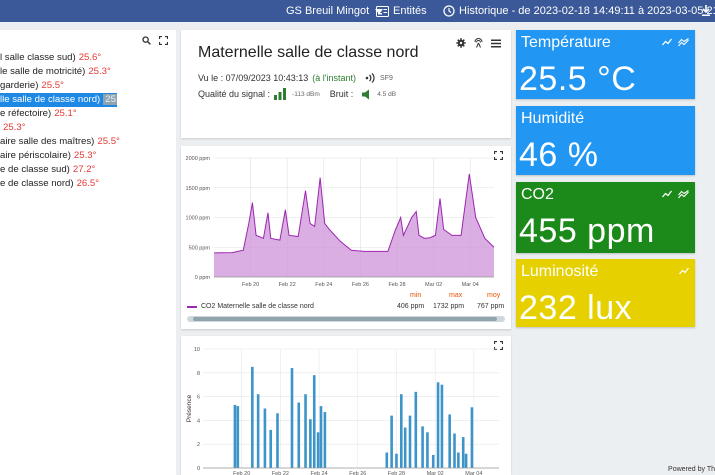  Describe the element at coordinates (410, 11) in the screenshot. I see `entities-label: Entités` at that location.